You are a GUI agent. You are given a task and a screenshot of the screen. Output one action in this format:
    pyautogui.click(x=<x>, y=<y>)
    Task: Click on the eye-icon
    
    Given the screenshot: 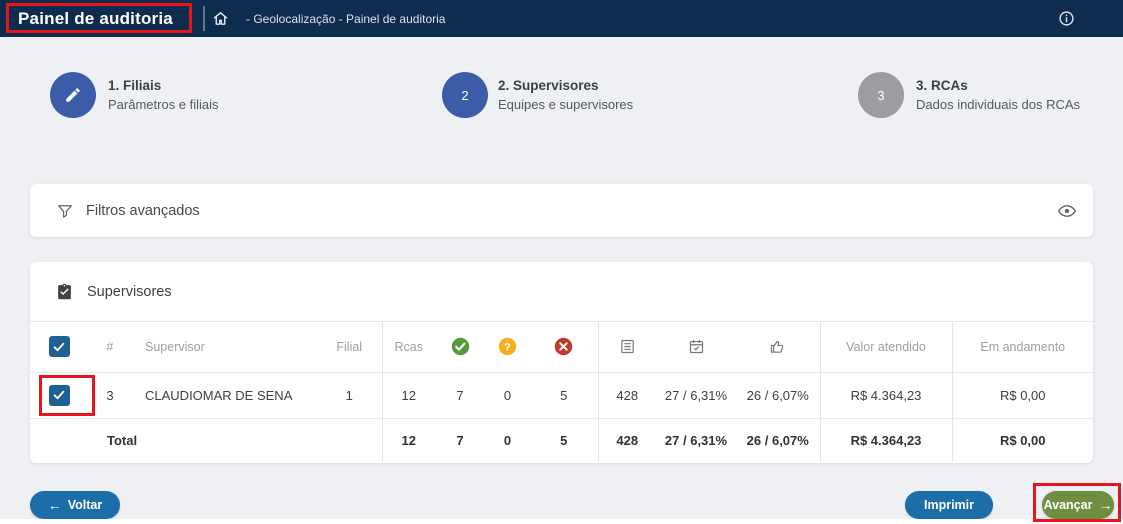 What is the action you would take?
    pyautogui.click(x=1067, y=211)
    